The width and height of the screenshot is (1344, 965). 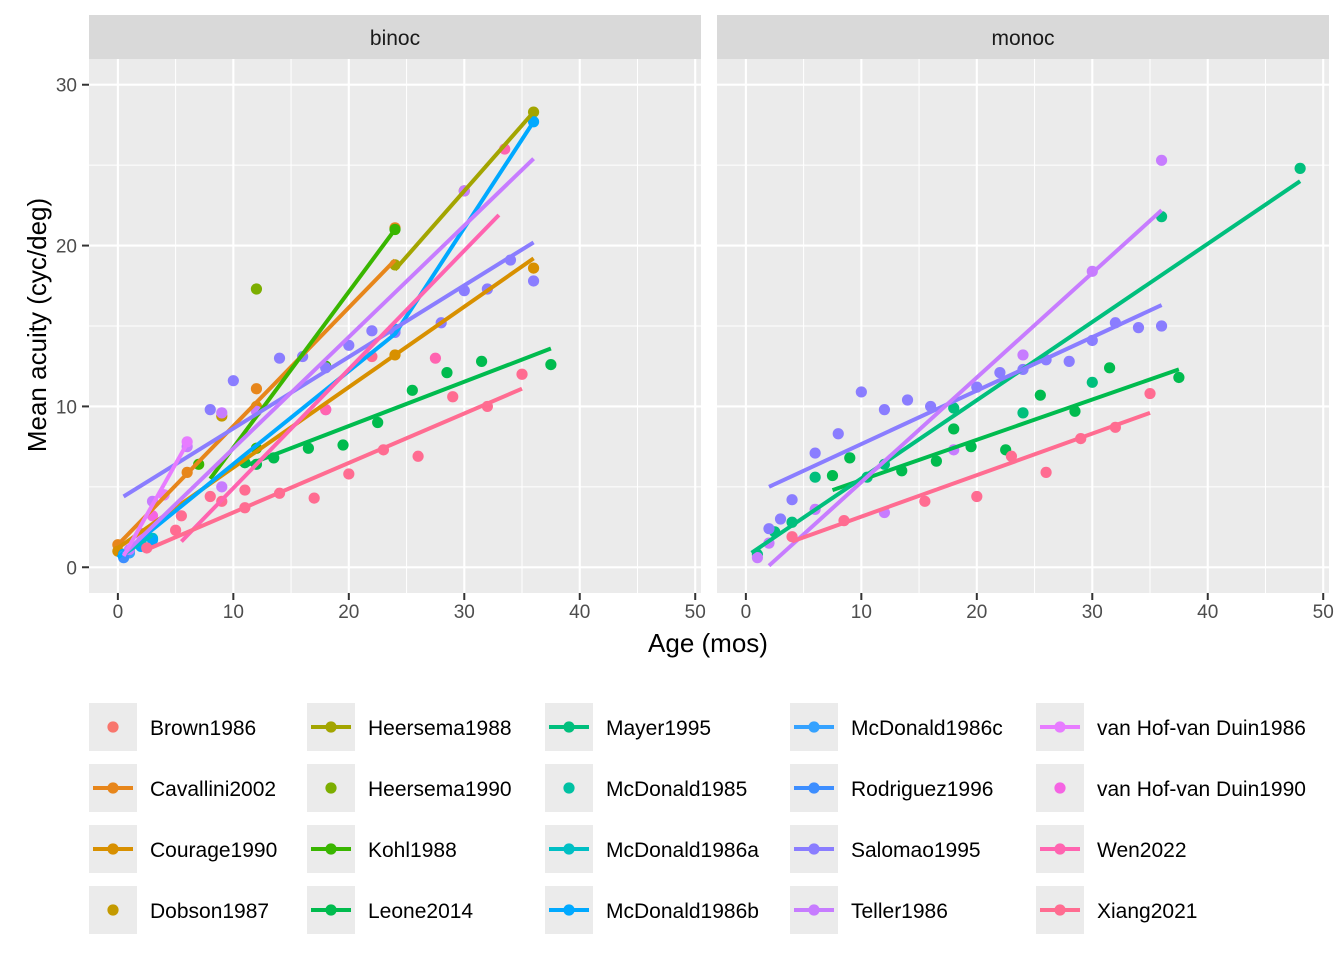 What do you see at coordinates (213, 789) in the screenshot?
I see `legend-label: Cavallini2002` at bounding box center [213, 789].